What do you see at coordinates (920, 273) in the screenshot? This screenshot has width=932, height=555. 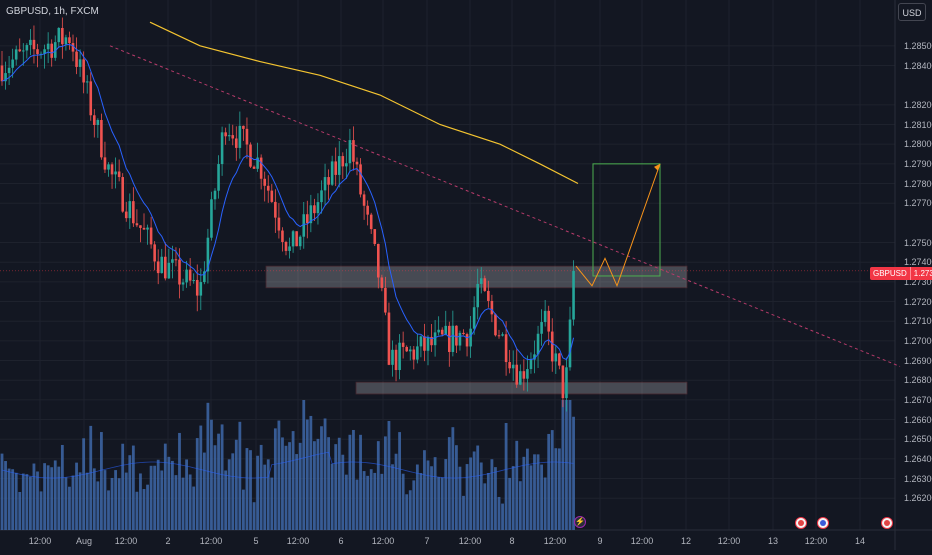 I see `last-price-value: 1.27356` at bounding box center [920, 273].